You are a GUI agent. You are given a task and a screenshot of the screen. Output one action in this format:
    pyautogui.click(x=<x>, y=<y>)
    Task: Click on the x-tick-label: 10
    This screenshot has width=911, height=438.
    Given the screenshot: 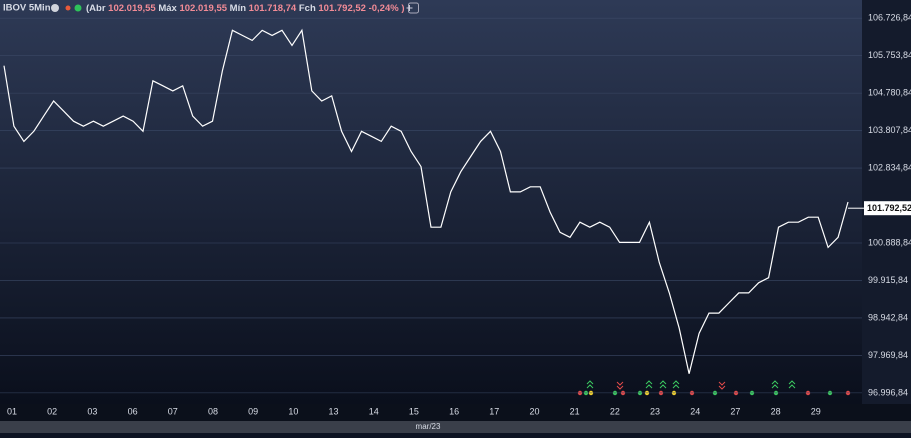 What is the action you would take?
    pyautogui.click(x=293, y=411)
    